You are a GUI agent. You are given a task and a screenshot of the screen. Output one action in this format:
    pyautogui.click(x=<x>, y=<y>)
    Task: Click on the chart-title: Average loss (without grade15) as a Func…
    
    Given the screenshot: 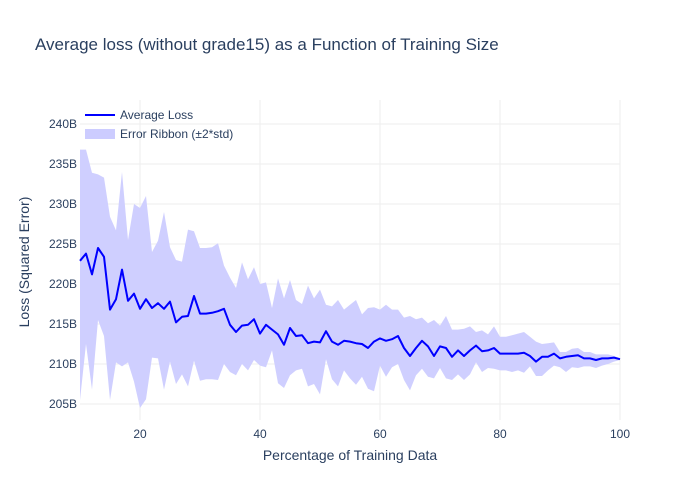 What is the action you would take?
    pyautogui.click(x=267, y=44)
    